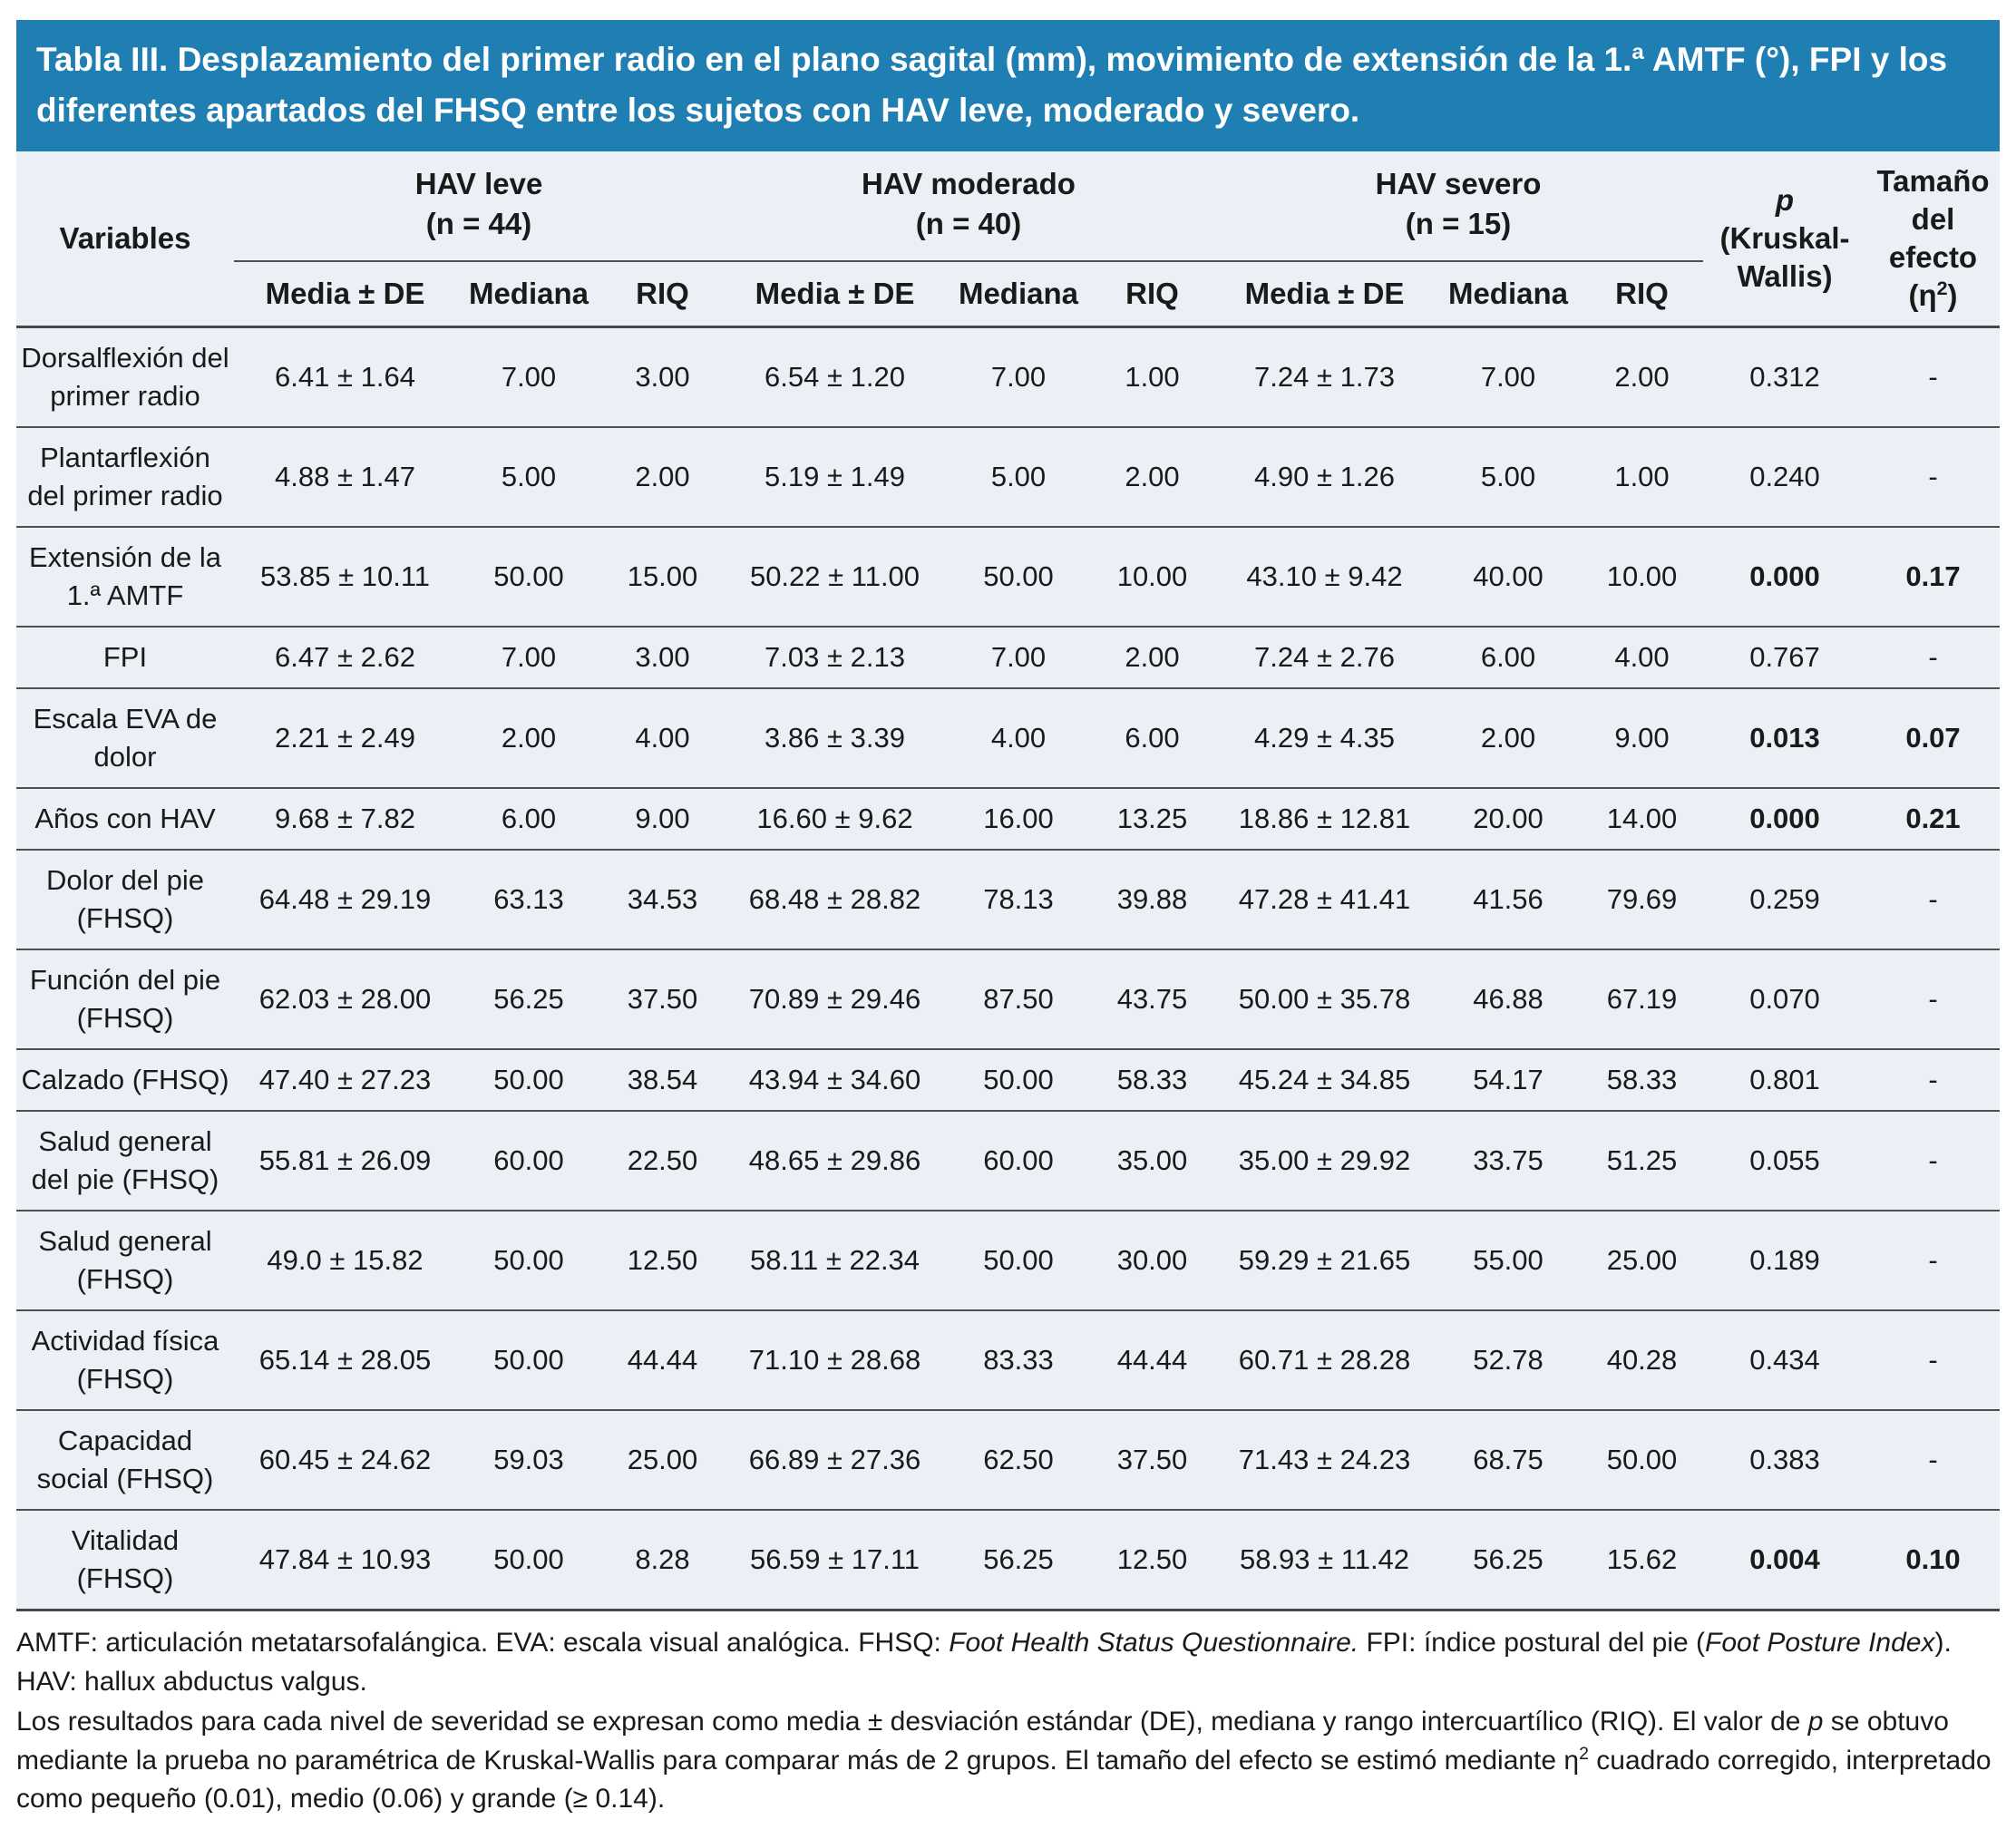  Describe the element at coordinates (1784, 1360) in the screenshot. I see `p-value-cell: 0.434` at that location.